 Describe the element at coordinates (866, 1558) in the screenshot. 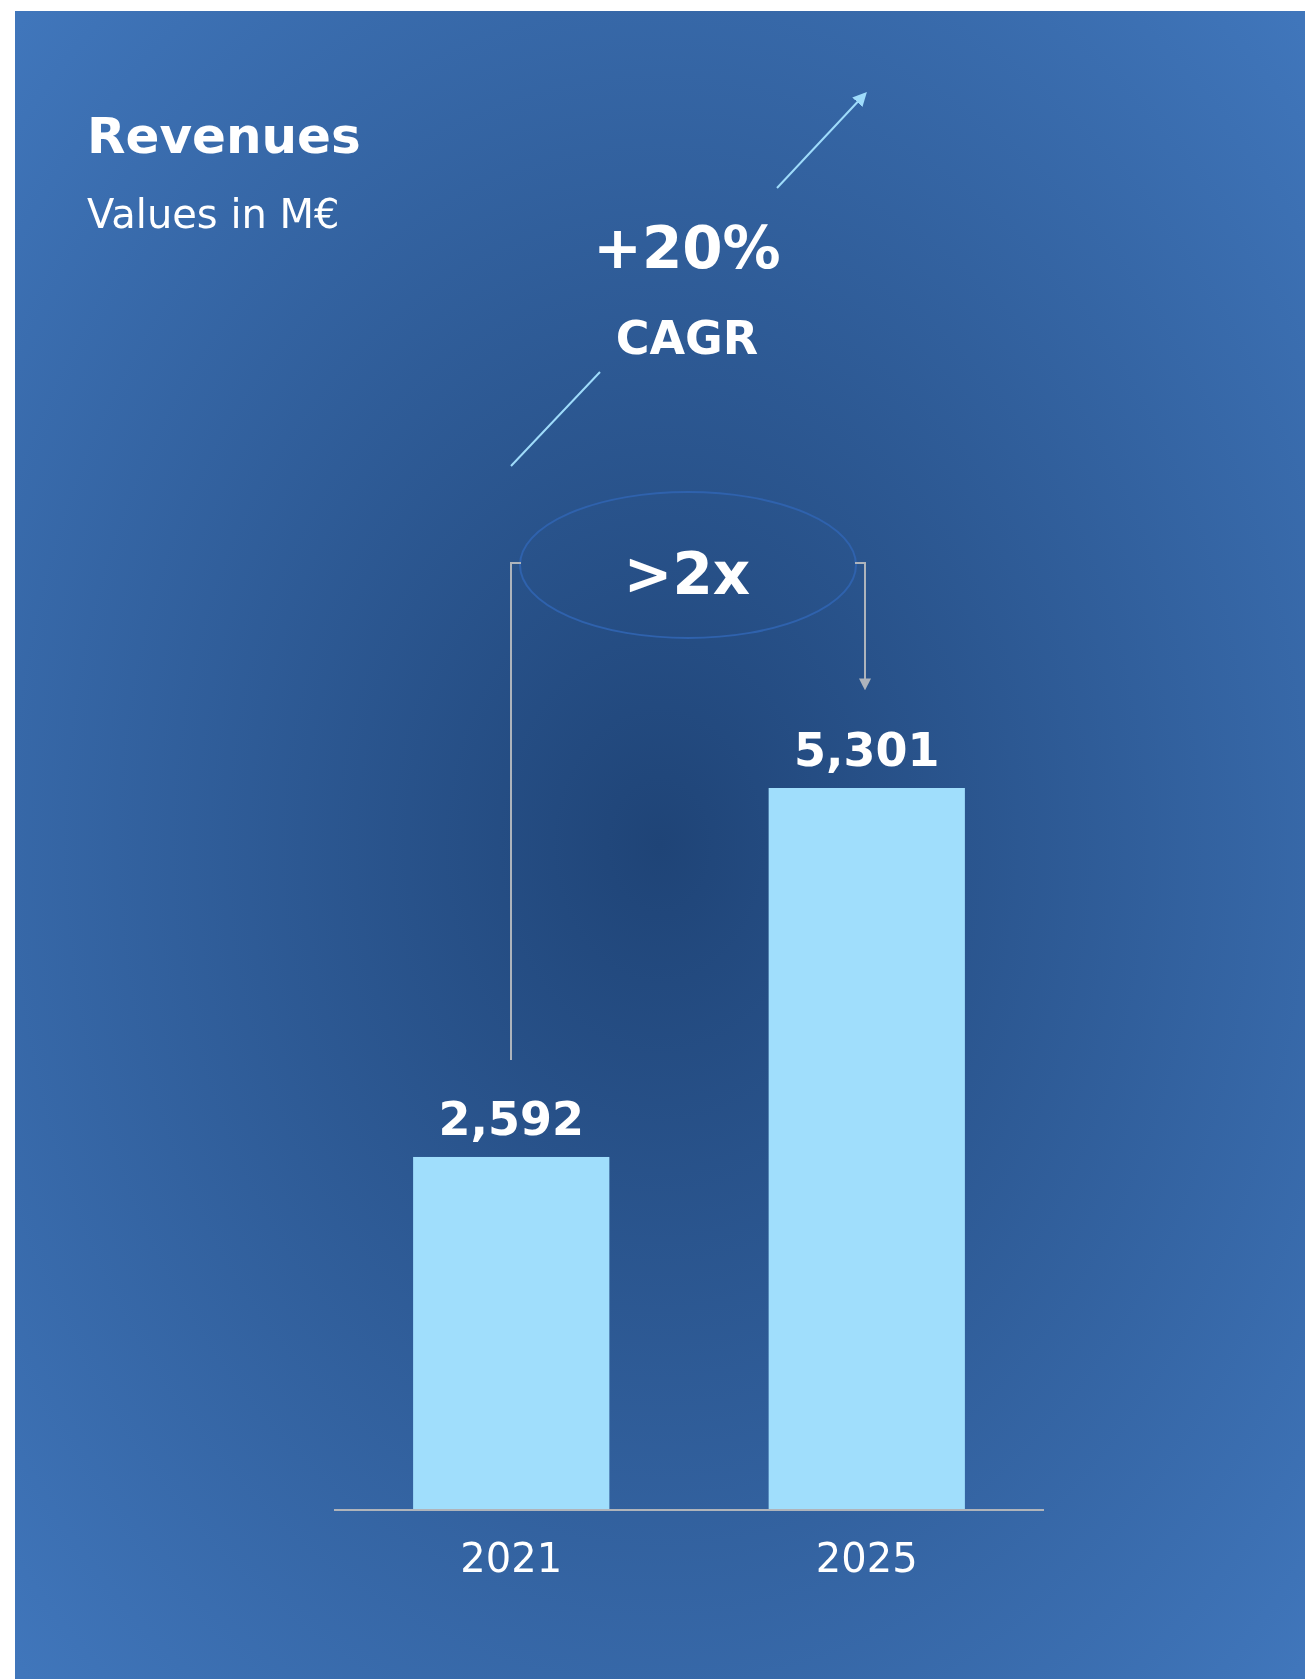

I see `x-tick-label: 2025` at that location.